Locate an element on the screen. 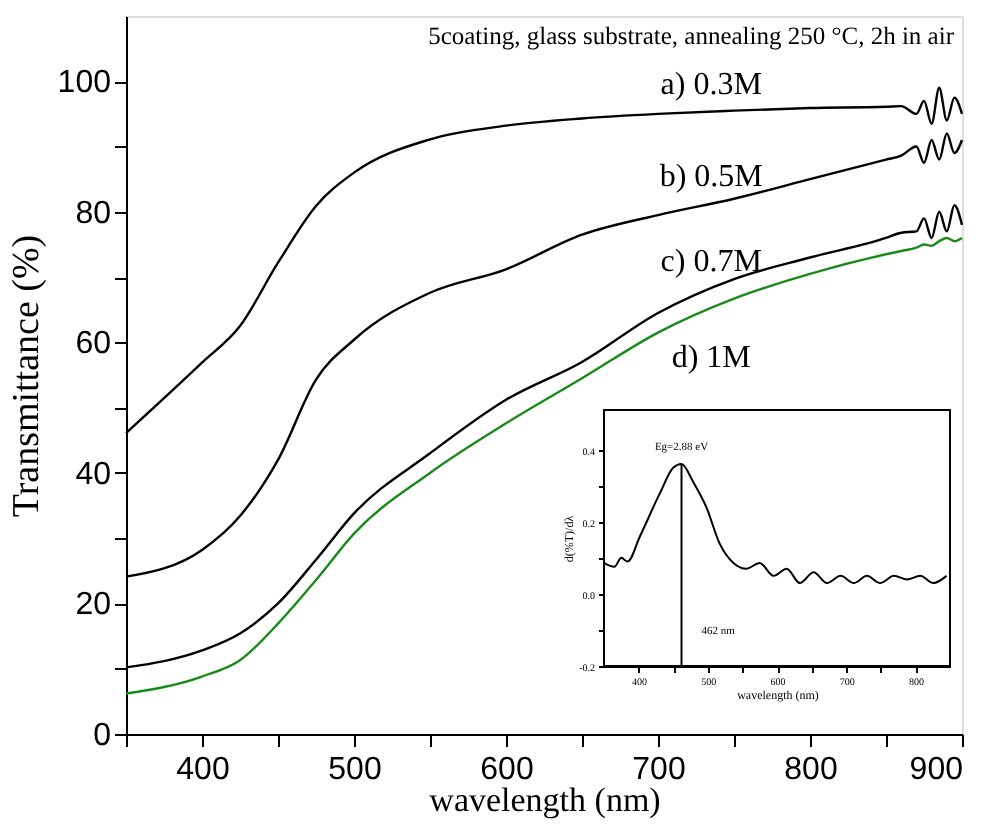 The height and width of the screenshot is (830, 990). annotation: 5coating, glass substrate, annealing 250 °C, 2h in air is located at coordinates (692, 36).